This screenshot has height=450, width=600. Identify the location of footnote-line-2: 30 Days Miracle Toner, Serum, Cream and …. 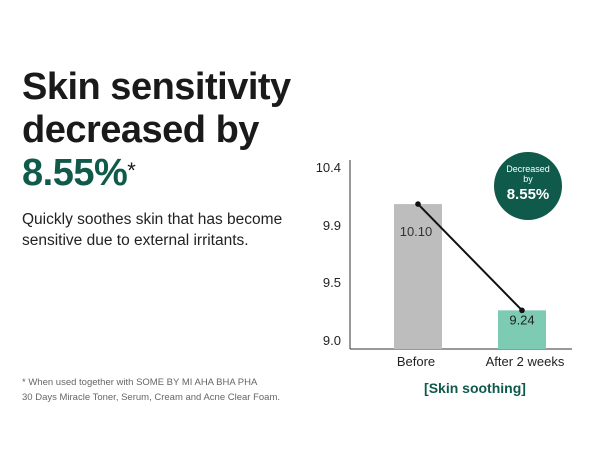
(151, 397).